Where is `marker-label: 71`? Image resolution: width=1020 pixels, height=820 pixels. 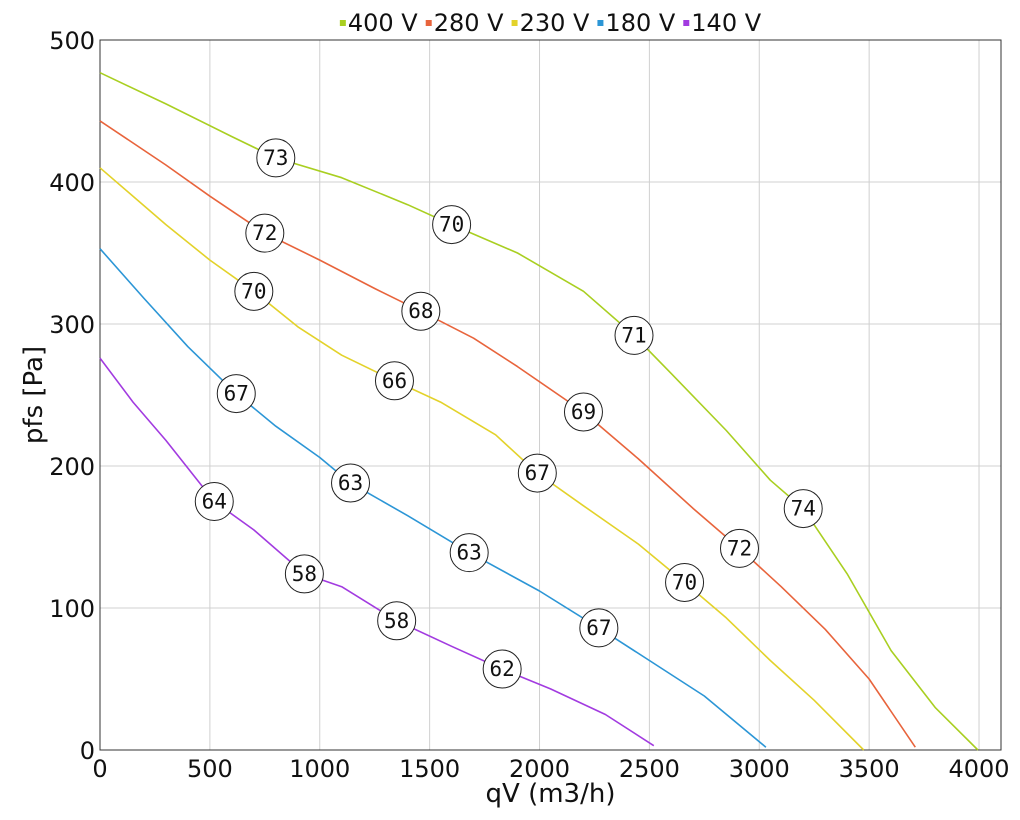 marker-label: 71 is located at coordinates (633, 335).